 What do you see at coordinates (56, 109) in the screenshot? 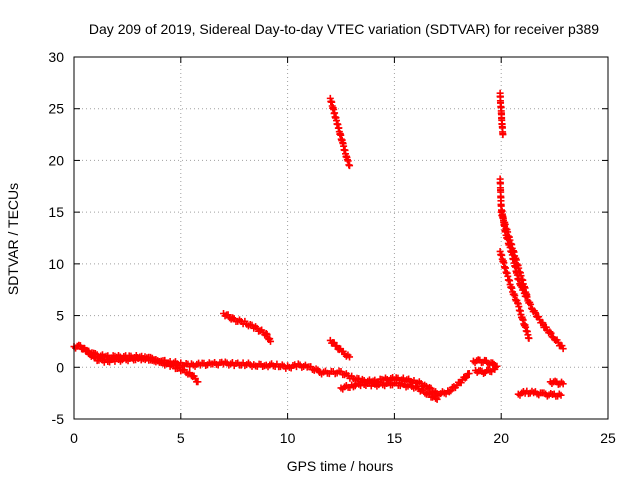
I see `y-tick-label: 25` at bounding box center [56, 109].